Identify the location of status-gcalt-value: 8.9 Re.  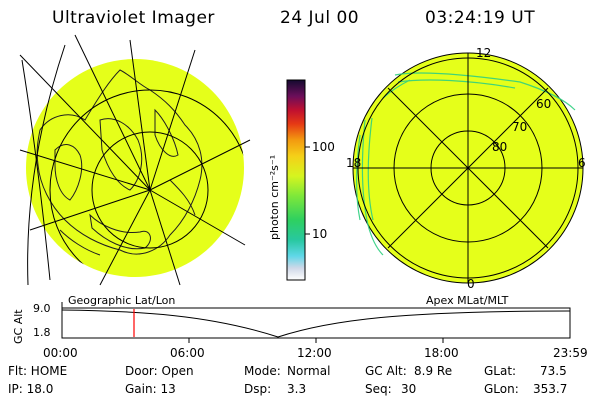
(433, 371).